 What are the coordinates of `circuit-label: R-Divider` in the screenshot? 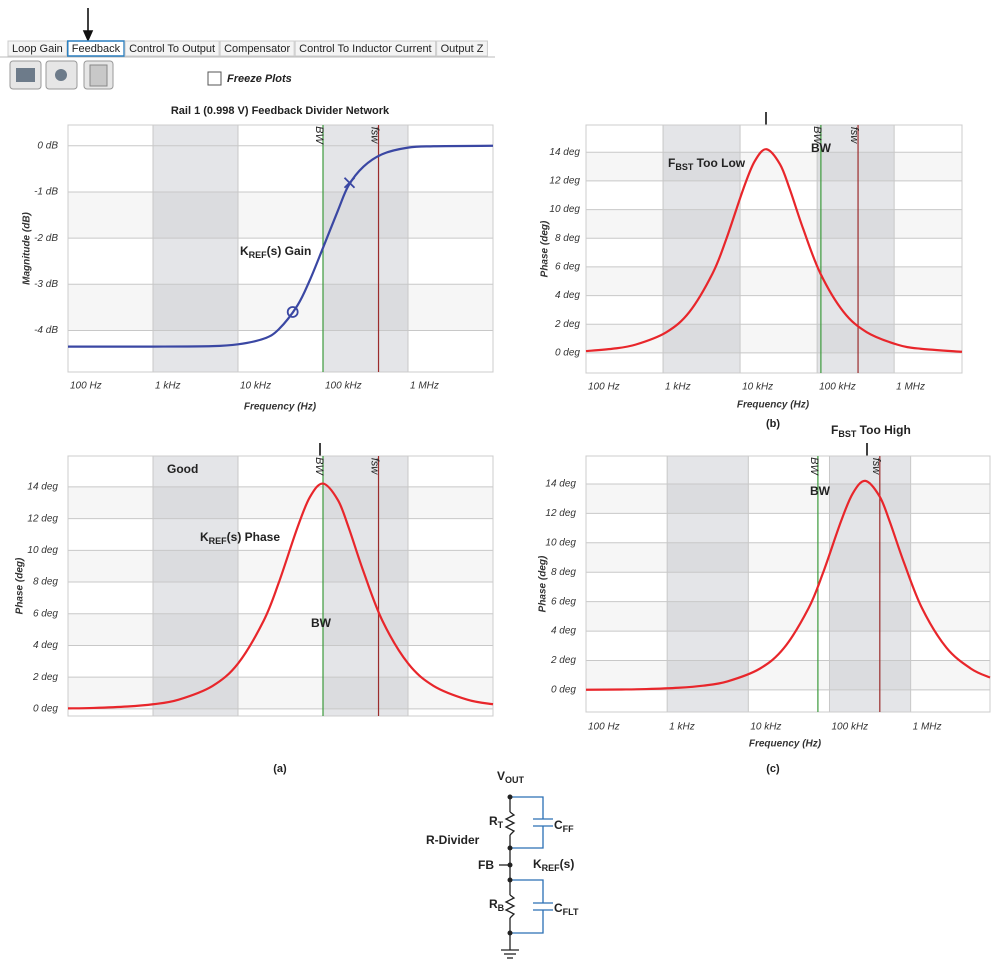 It's located at (453, 840).